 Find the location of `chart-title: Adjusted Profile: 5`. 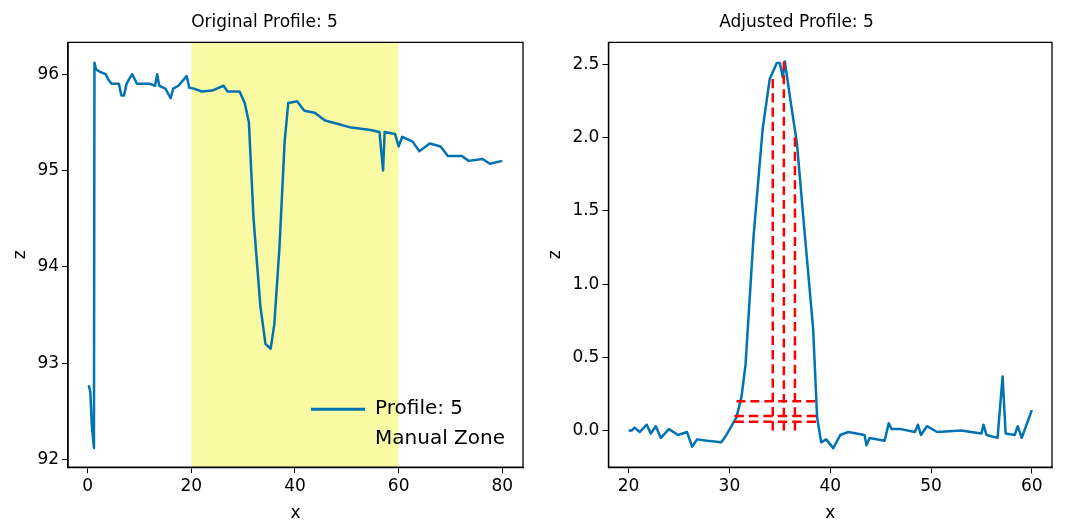

chart-title: Adjusted Profile: 5 is located at coordinates (796, 20).